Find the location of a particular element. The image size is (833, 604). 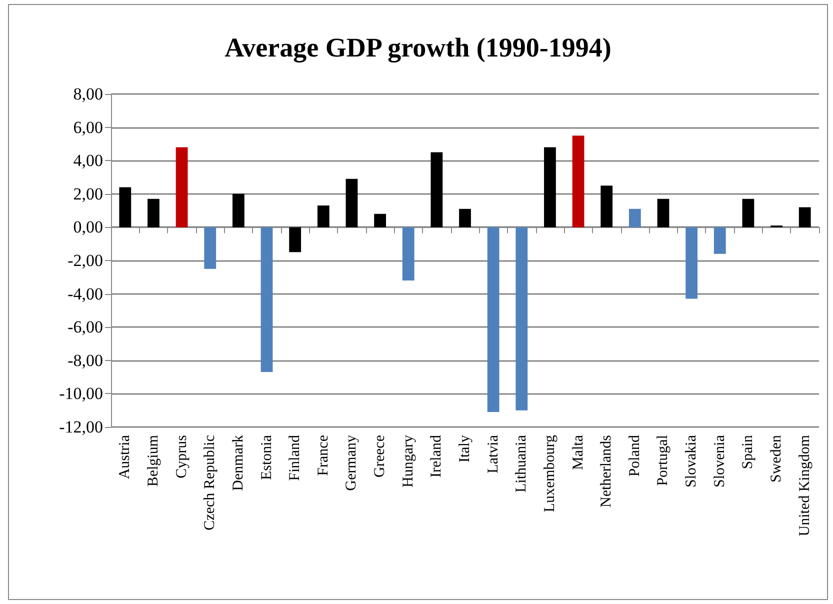

y-tick-label: -10,00 is located at coordinates (81, 394).